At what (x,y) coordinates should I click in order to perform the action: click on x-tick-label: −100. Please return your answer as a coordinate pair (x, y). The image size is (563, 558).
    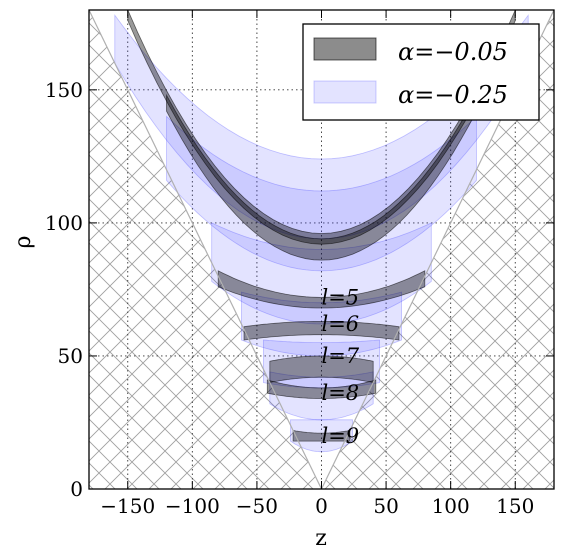
    Looking at the image, I should click on (192, 506).